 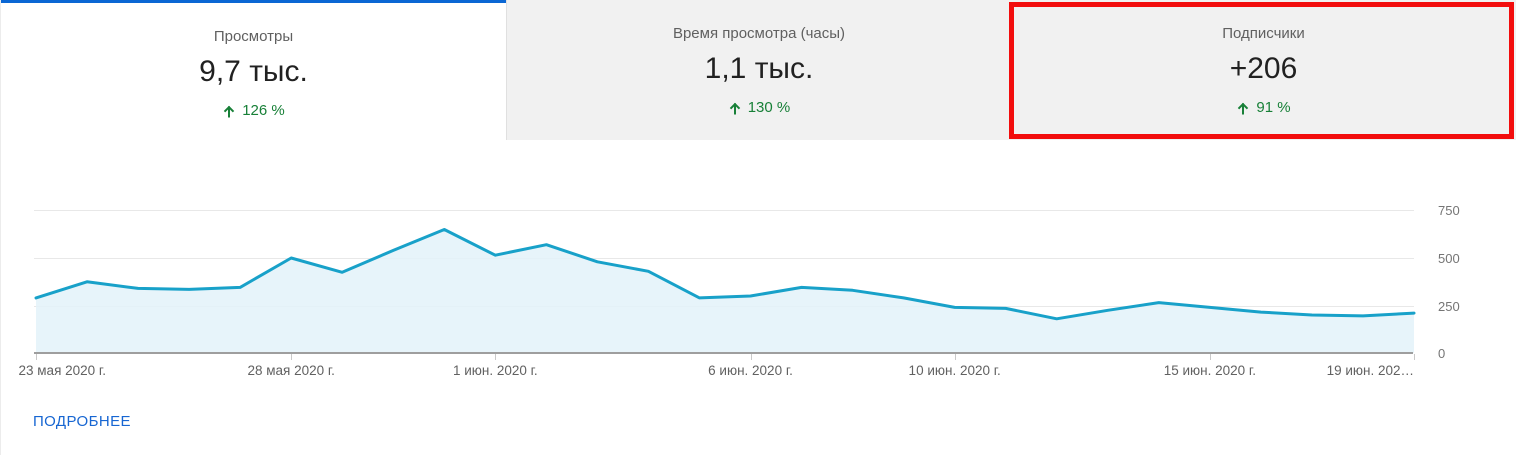 What do you see at coordinates (263, 110) in the screenshot?
I see `tab-views-delta-text: 126 %` at bounding box center [263, 110].